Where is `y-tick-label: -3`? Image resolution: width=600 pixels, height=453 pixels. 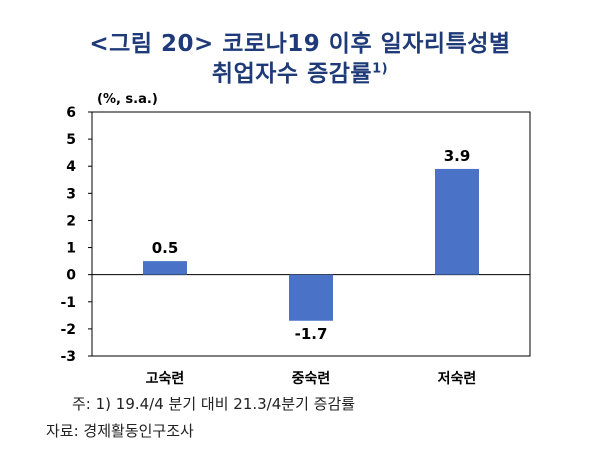 y-tick-label: -3 is located at coordinates (68, 357).